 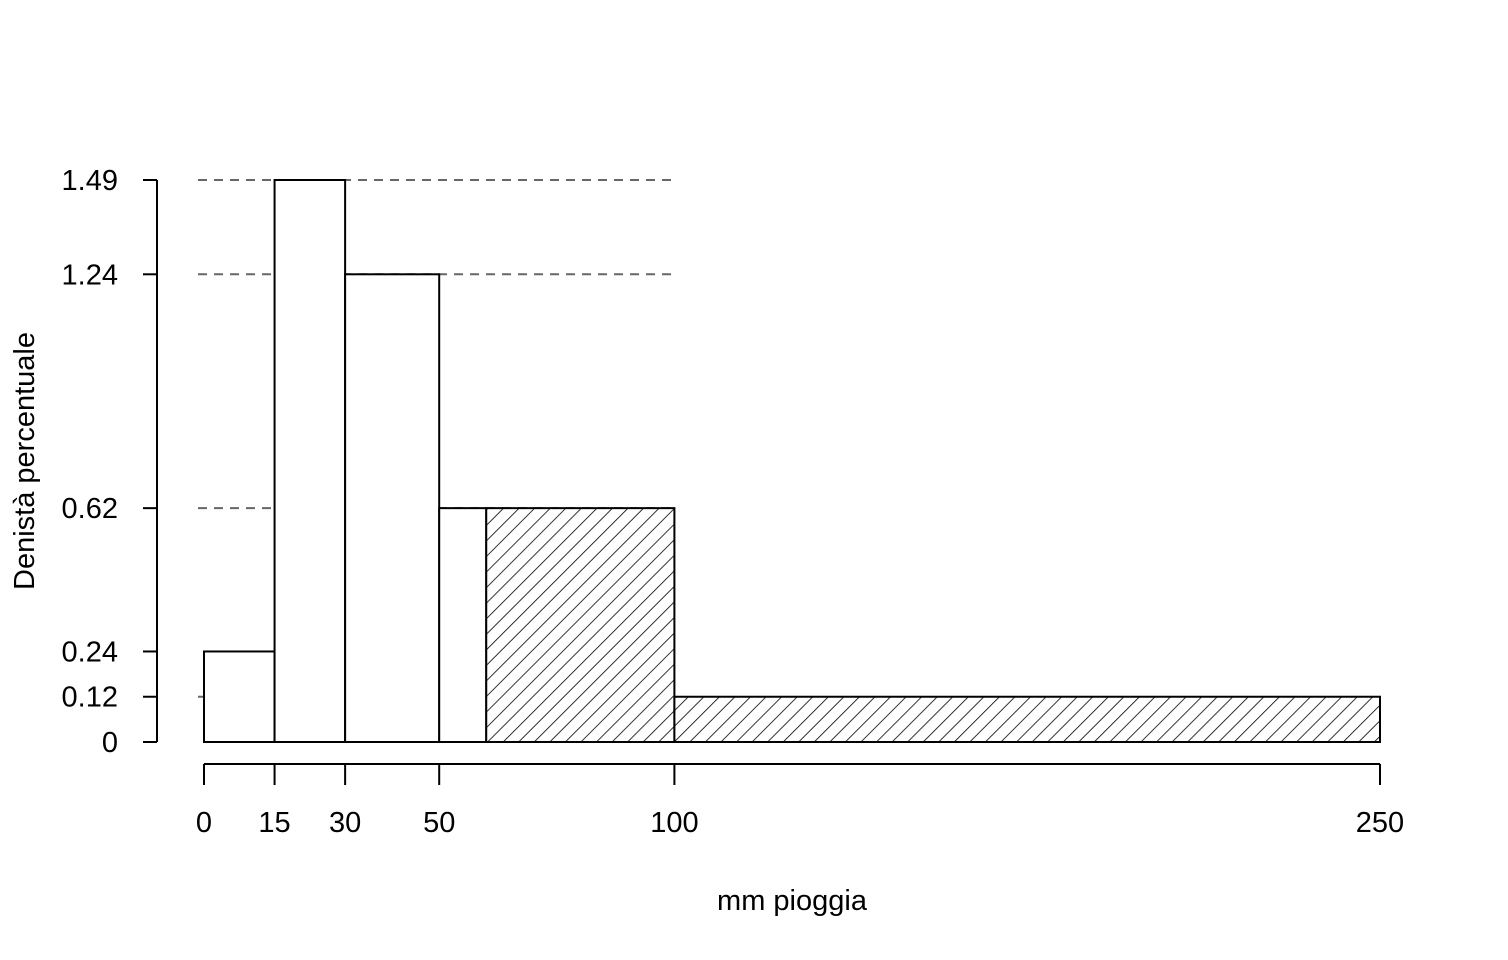 What do you see at coordinates (439, 823) in the screenshot?
I see `x-tick-label-3: 50` at bounding box center [439, 823].